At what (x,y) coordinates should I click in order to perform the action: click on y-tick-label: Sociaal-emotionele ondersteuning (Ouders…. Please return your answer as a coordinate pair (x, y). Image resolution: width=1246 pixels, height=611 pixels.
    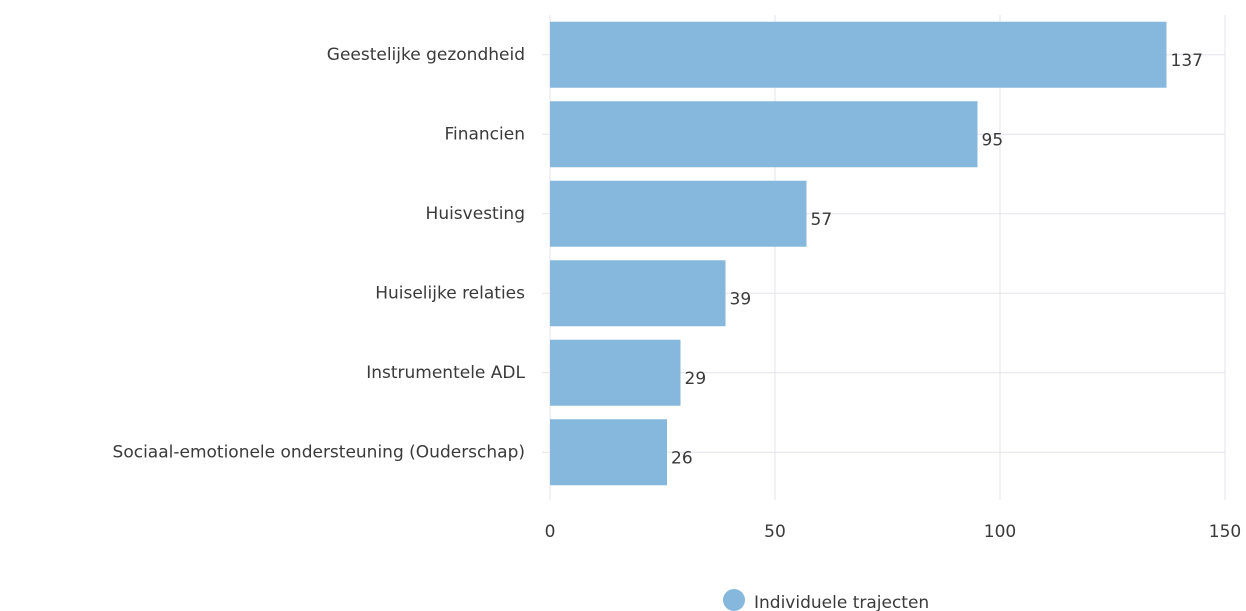
    Looking at the image, I should click on (319, 452).